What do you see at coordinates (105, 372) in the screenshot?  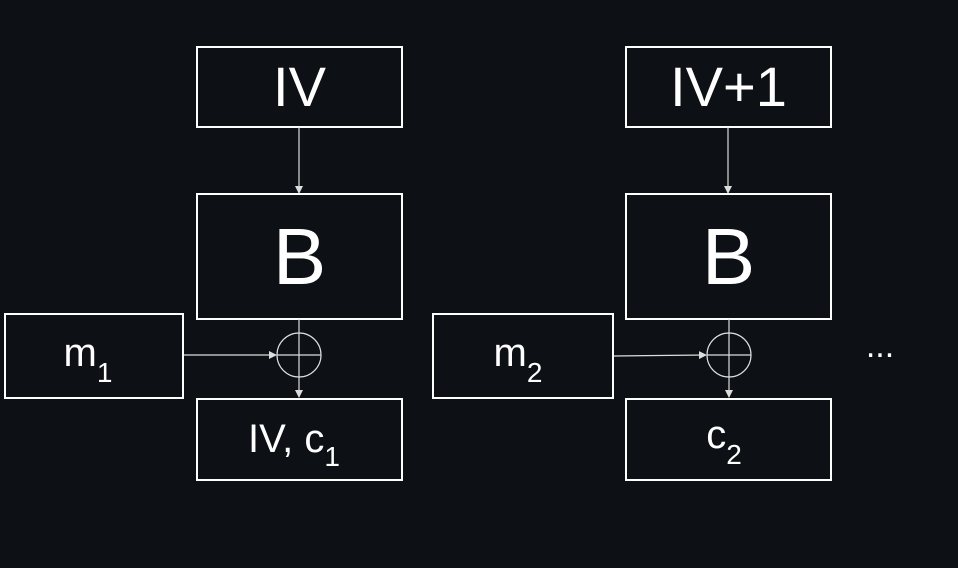 I see `left-message-subscript: 1` at bounding box center [105, 372].